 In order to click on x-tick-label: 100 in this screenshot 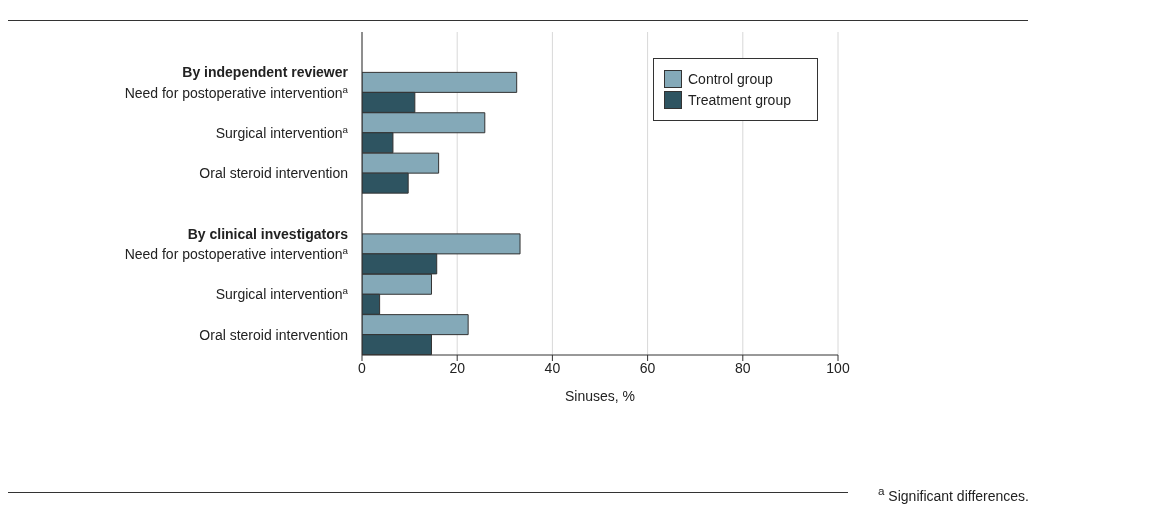, I will do `click(838, 367)`.